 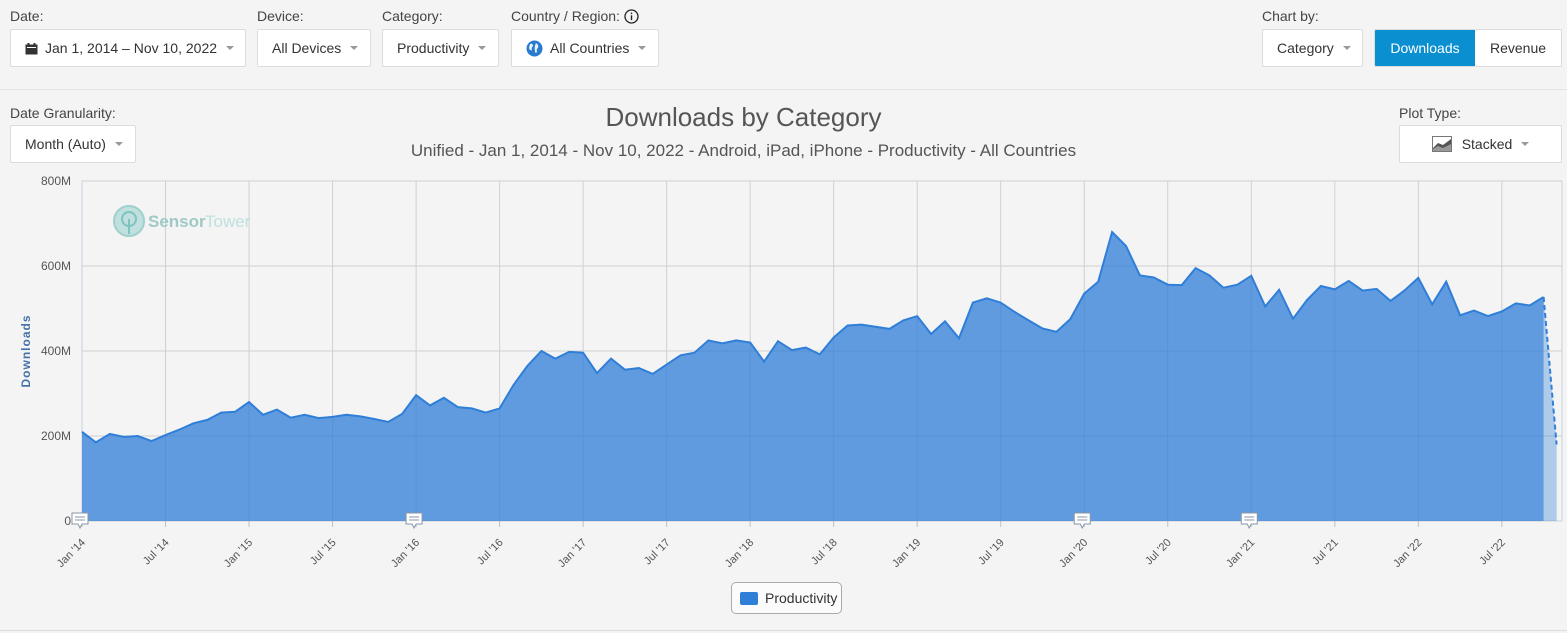 I want to click on x-tick-label: Jul '17, so click(x=657, y=552).